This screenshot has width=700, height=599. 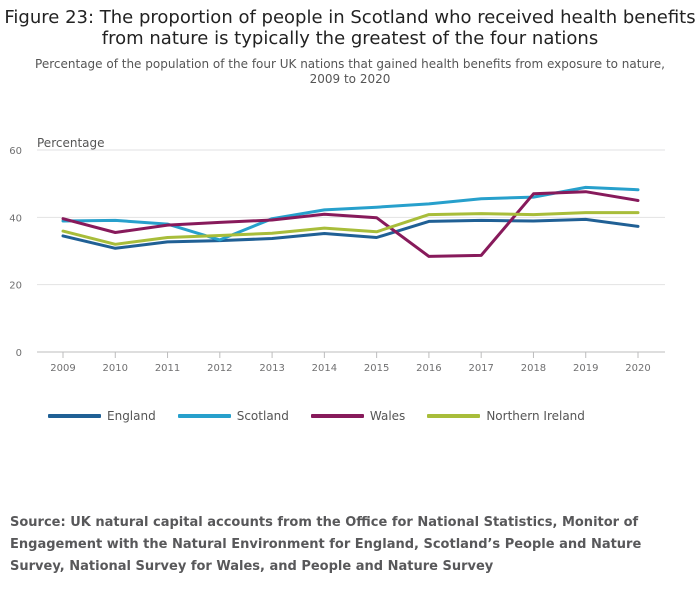 What do you see at coordinates (167, 368) in the screenshot?
I see `x-tick-label: 2011` at bounding box center [167, 368].